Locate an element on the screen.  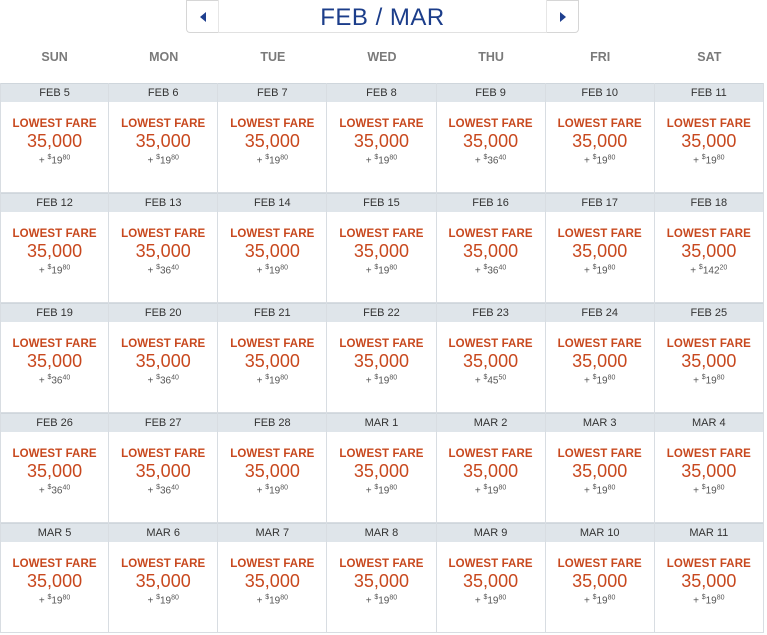
fare-day-cell: FEB 25 LOWEST FARE 35,000 + $1980 is located at coordinates (709, 358).